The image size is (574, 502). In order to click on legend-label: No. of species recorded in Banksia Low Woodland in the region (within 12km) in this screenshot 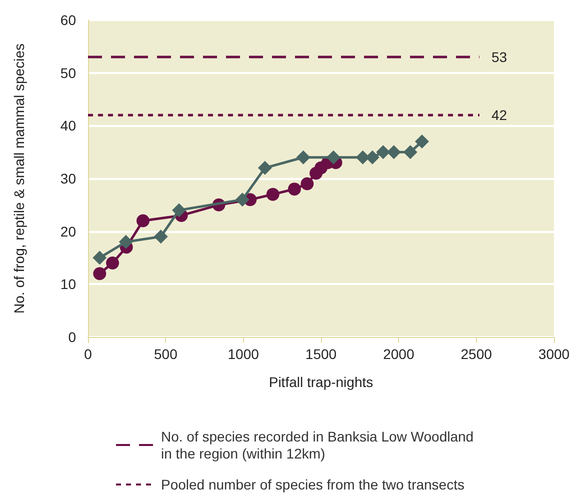, I will do `click(317, 445)`.